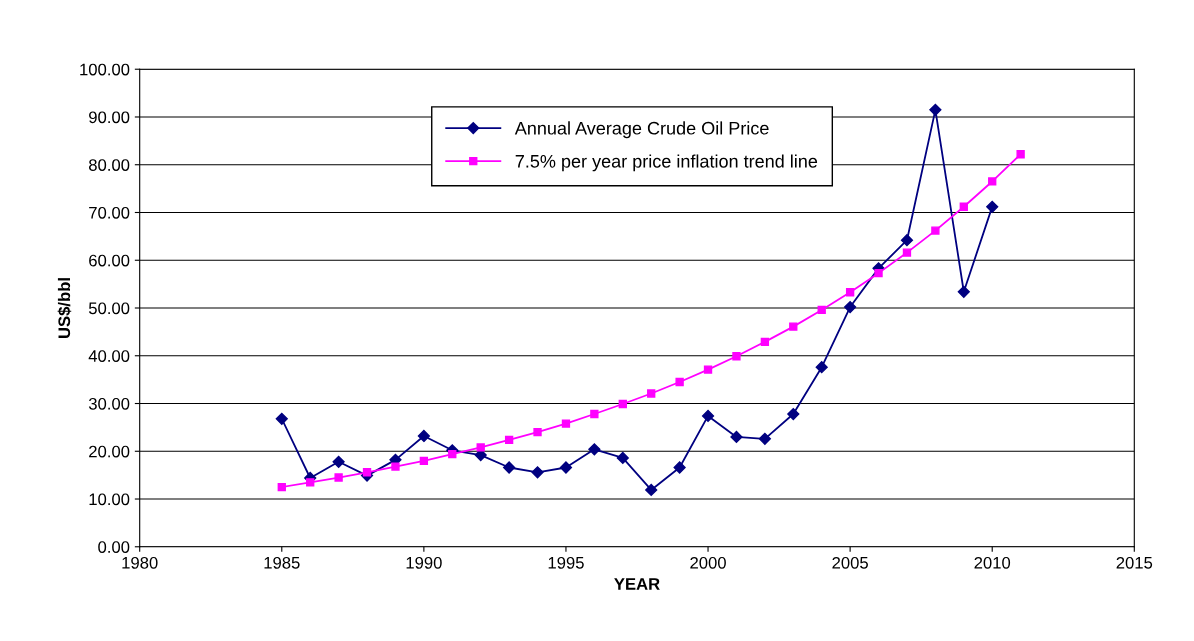 Image resolution: width=1194 pixels, height=641 pixels. I want to click on y-tick-label: 90.00, so click(109, 117).